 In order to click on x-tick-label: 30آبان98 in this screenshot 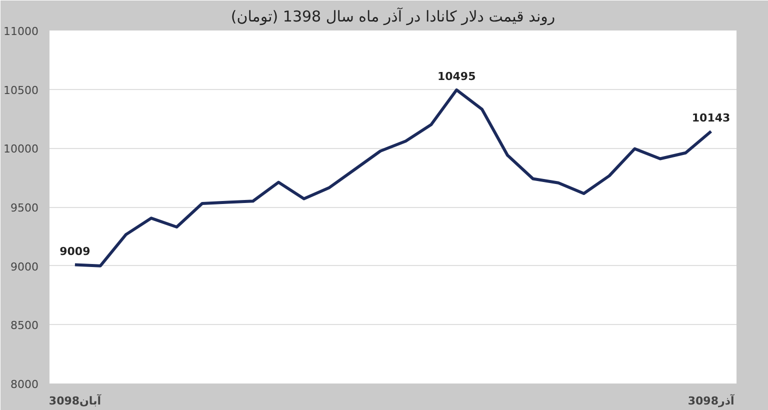, I will do `click(75, 401)`.